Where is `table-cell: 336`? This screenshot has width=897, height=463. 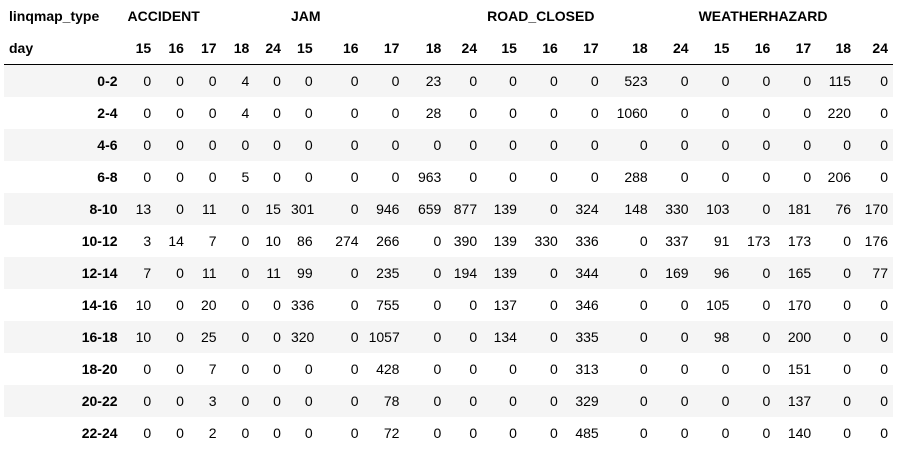 table-cell: 336 is located at coordinates (587, 241).